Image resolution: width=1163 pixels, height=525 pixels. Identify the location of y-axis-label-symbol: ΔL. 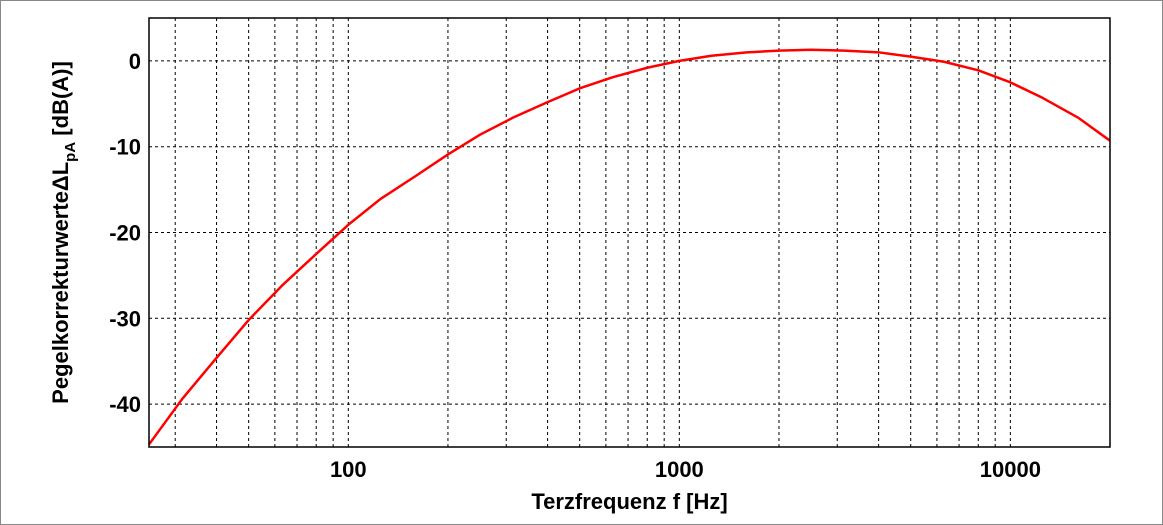
(60, 176).